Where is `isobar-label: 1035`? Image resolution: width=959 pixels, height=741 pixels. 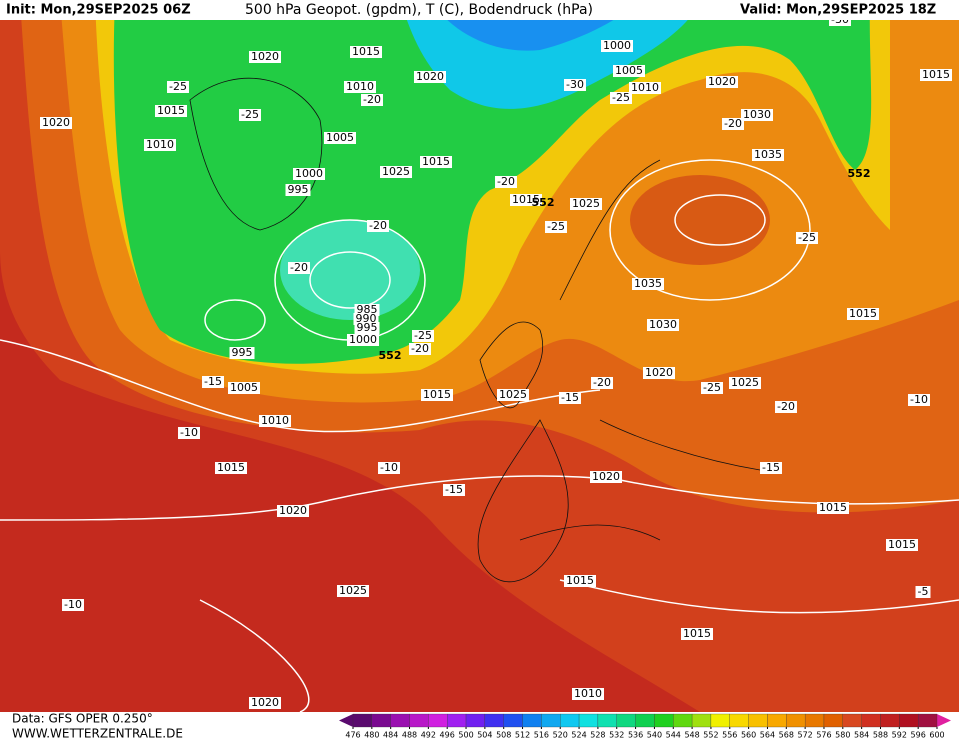 isobar-label: 1035 is located at coordinates (648, 283).